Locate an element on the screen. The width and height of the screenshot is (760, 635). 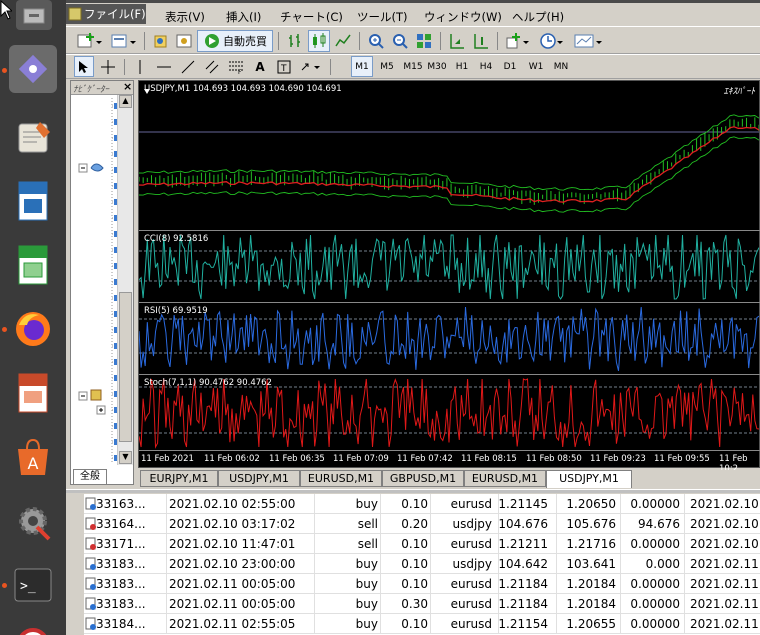
timeframe-H1: H1 is located at coordinates (462, 66).